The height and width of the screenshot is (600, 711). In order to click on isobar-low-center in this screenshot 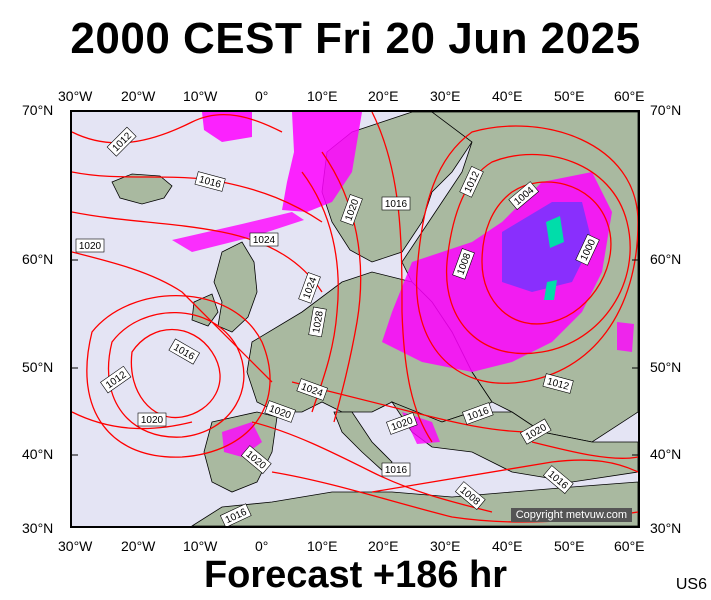, I will do `click(546, 253)`.